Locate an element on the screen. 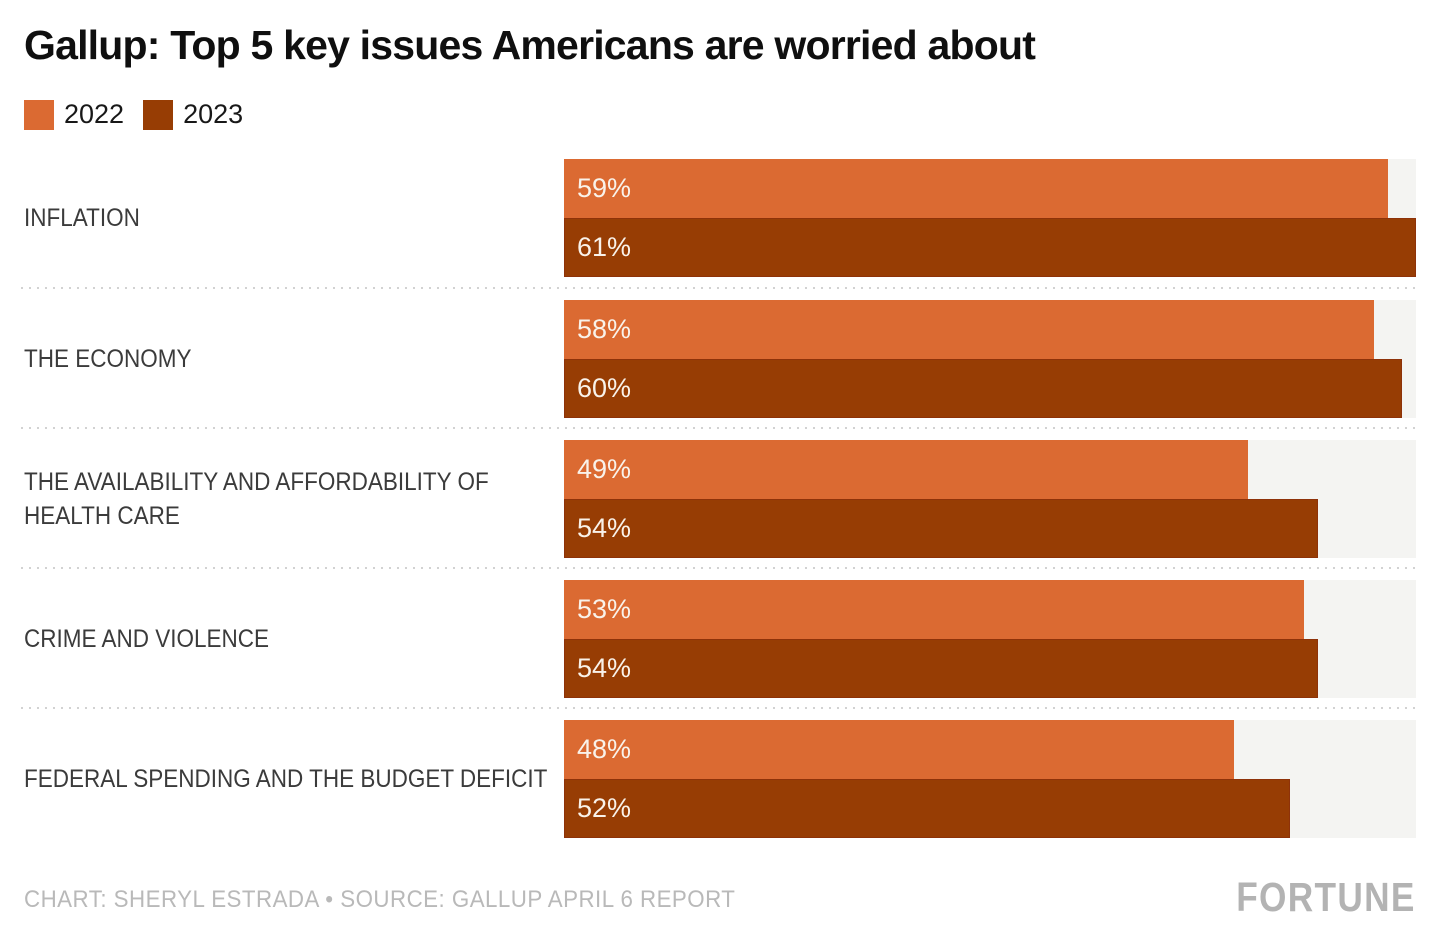  category-label: CRIME AND VIOLENCE is located at coordinates (146, 639).